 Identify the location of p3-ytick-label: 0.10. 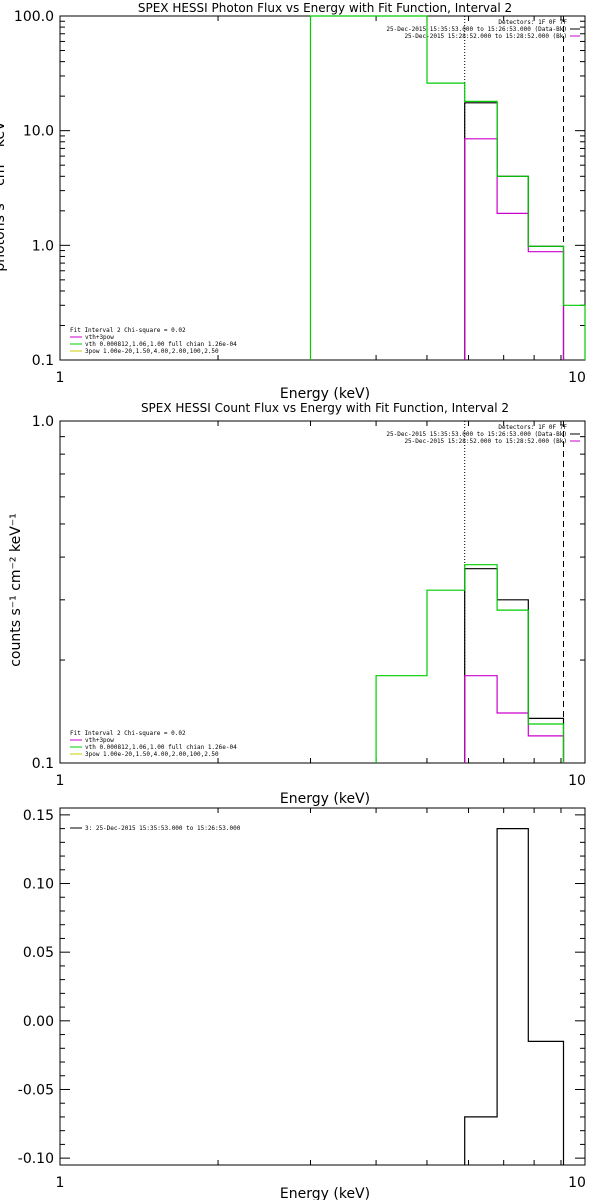
(38, 885).